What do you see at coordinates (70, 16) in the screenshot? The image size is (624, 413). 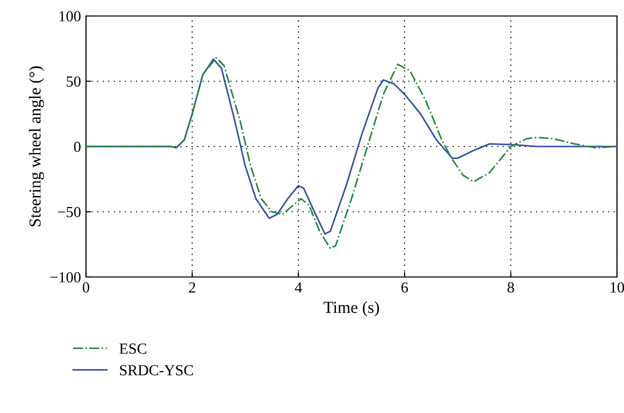 I see `y-tick-label: 100` at bounding box center [70, 16].